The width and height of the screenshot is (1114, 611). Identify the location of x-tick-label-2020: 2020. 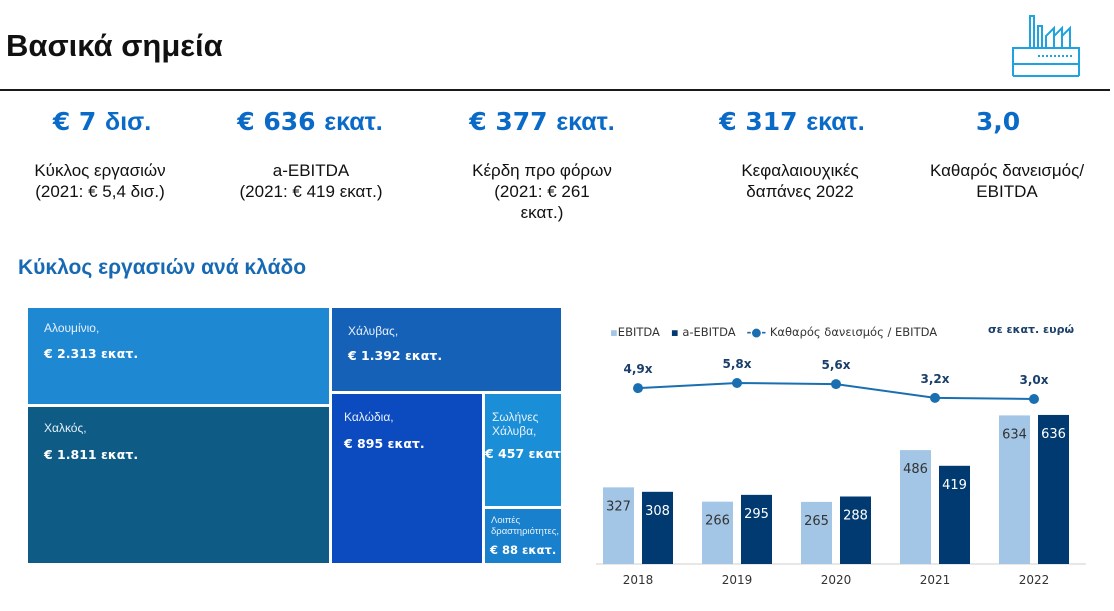
(836, 580).